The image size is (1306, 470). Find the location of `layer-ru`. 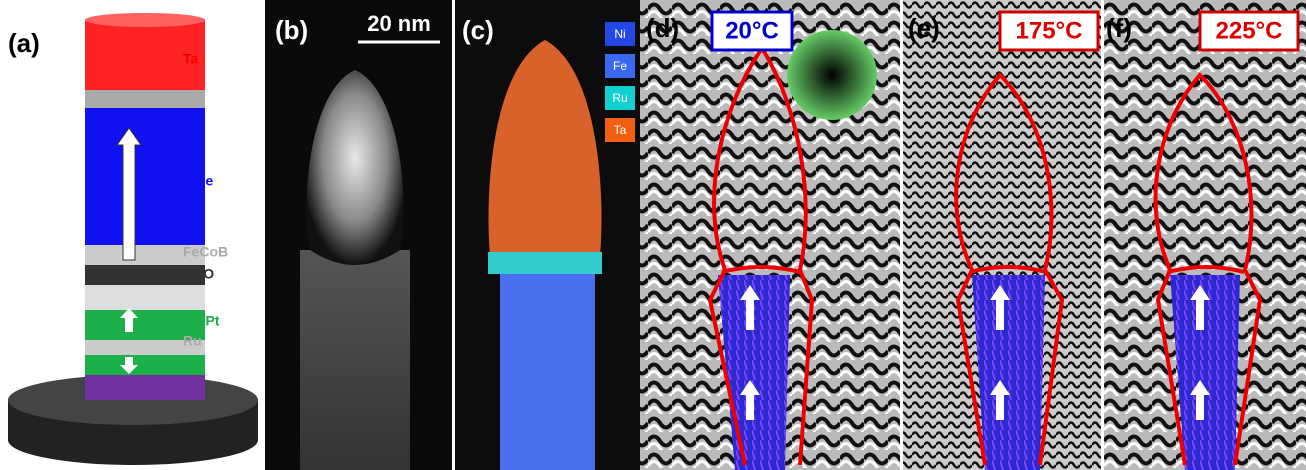

layer-ru is located at coordinates (145, 99).